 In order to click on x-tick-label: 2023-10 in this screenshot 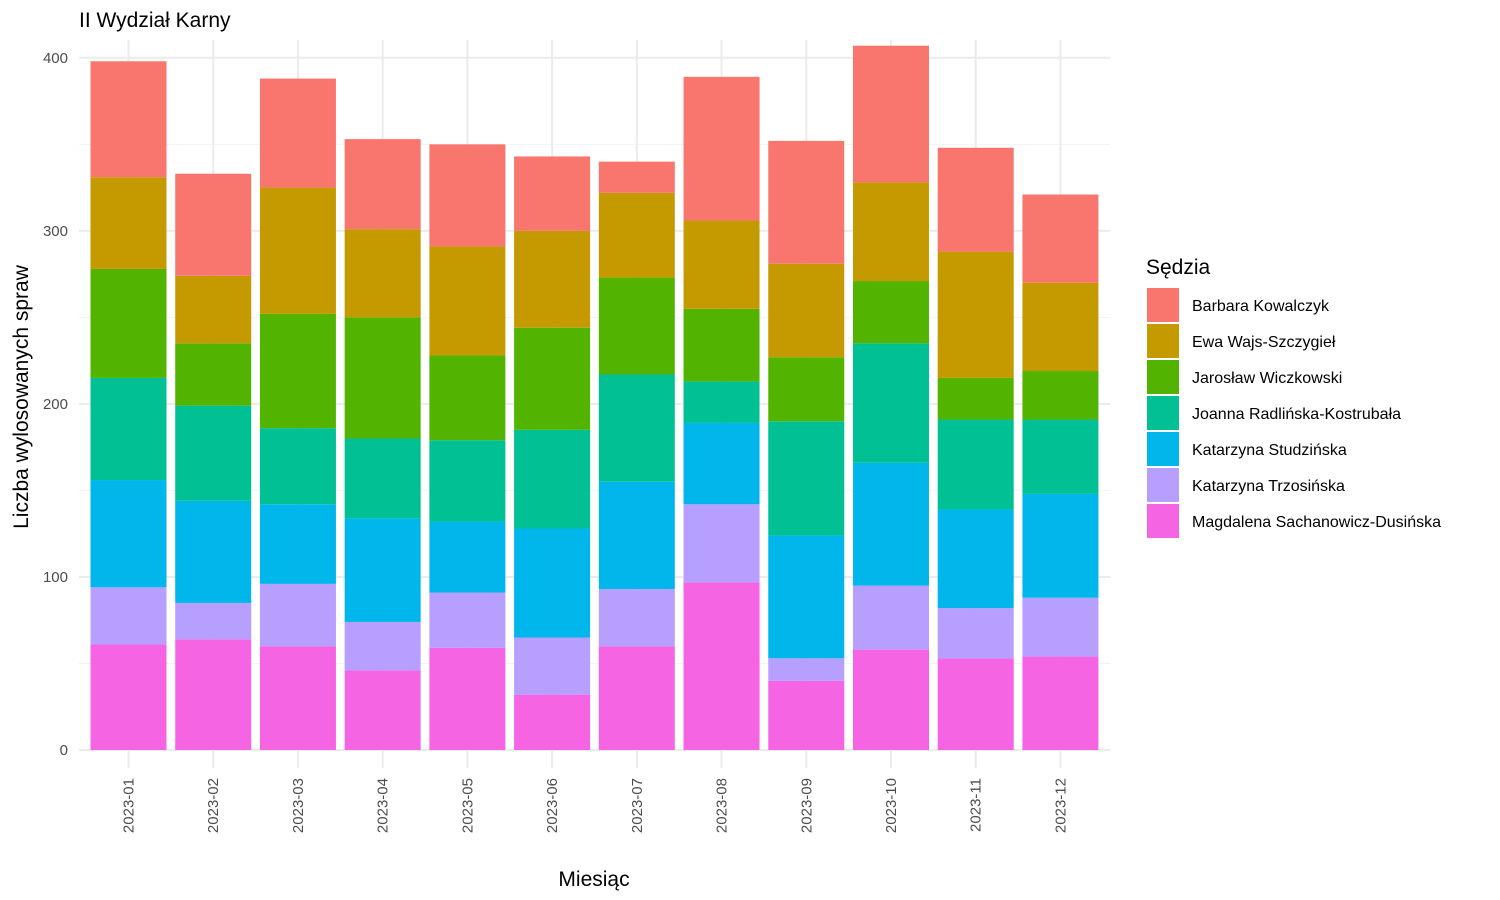, I will do `click(891, 805)`.